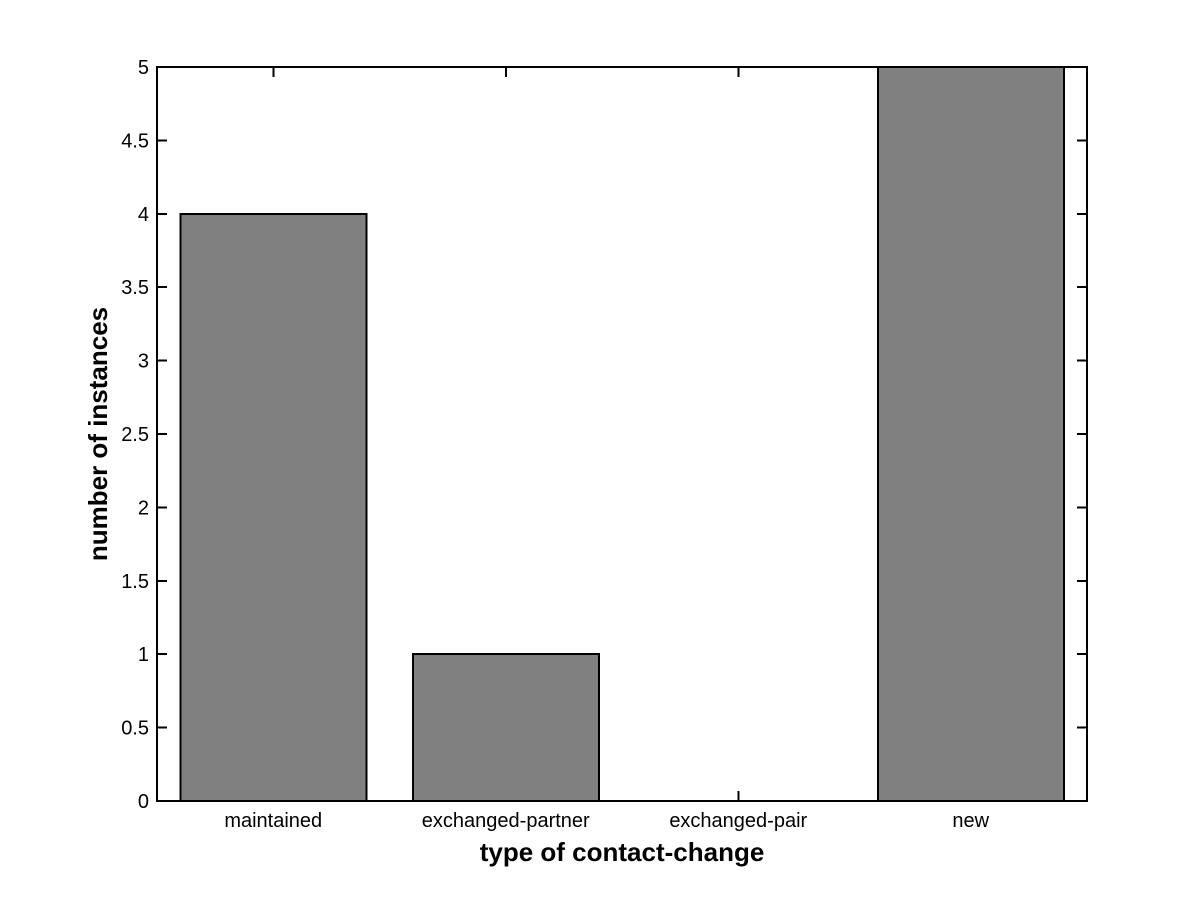  Describe the element at coordinates (273, 507) in the screenshot. I see `bar-maintained` at that location.